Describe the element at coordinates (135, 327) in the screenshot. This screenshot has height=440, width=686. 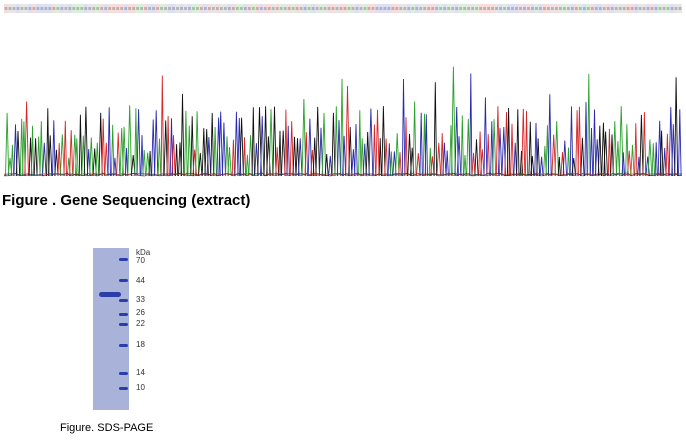
I see `sds-page-gel: kDa 70 44 33 26 22 18 14 10` at that location.